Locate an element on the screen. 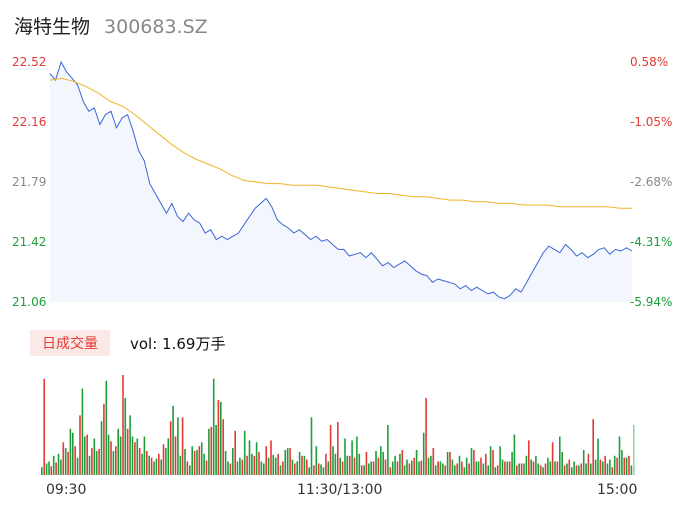  y-right-tick: -1.05% is located at coordinates (651, 122).